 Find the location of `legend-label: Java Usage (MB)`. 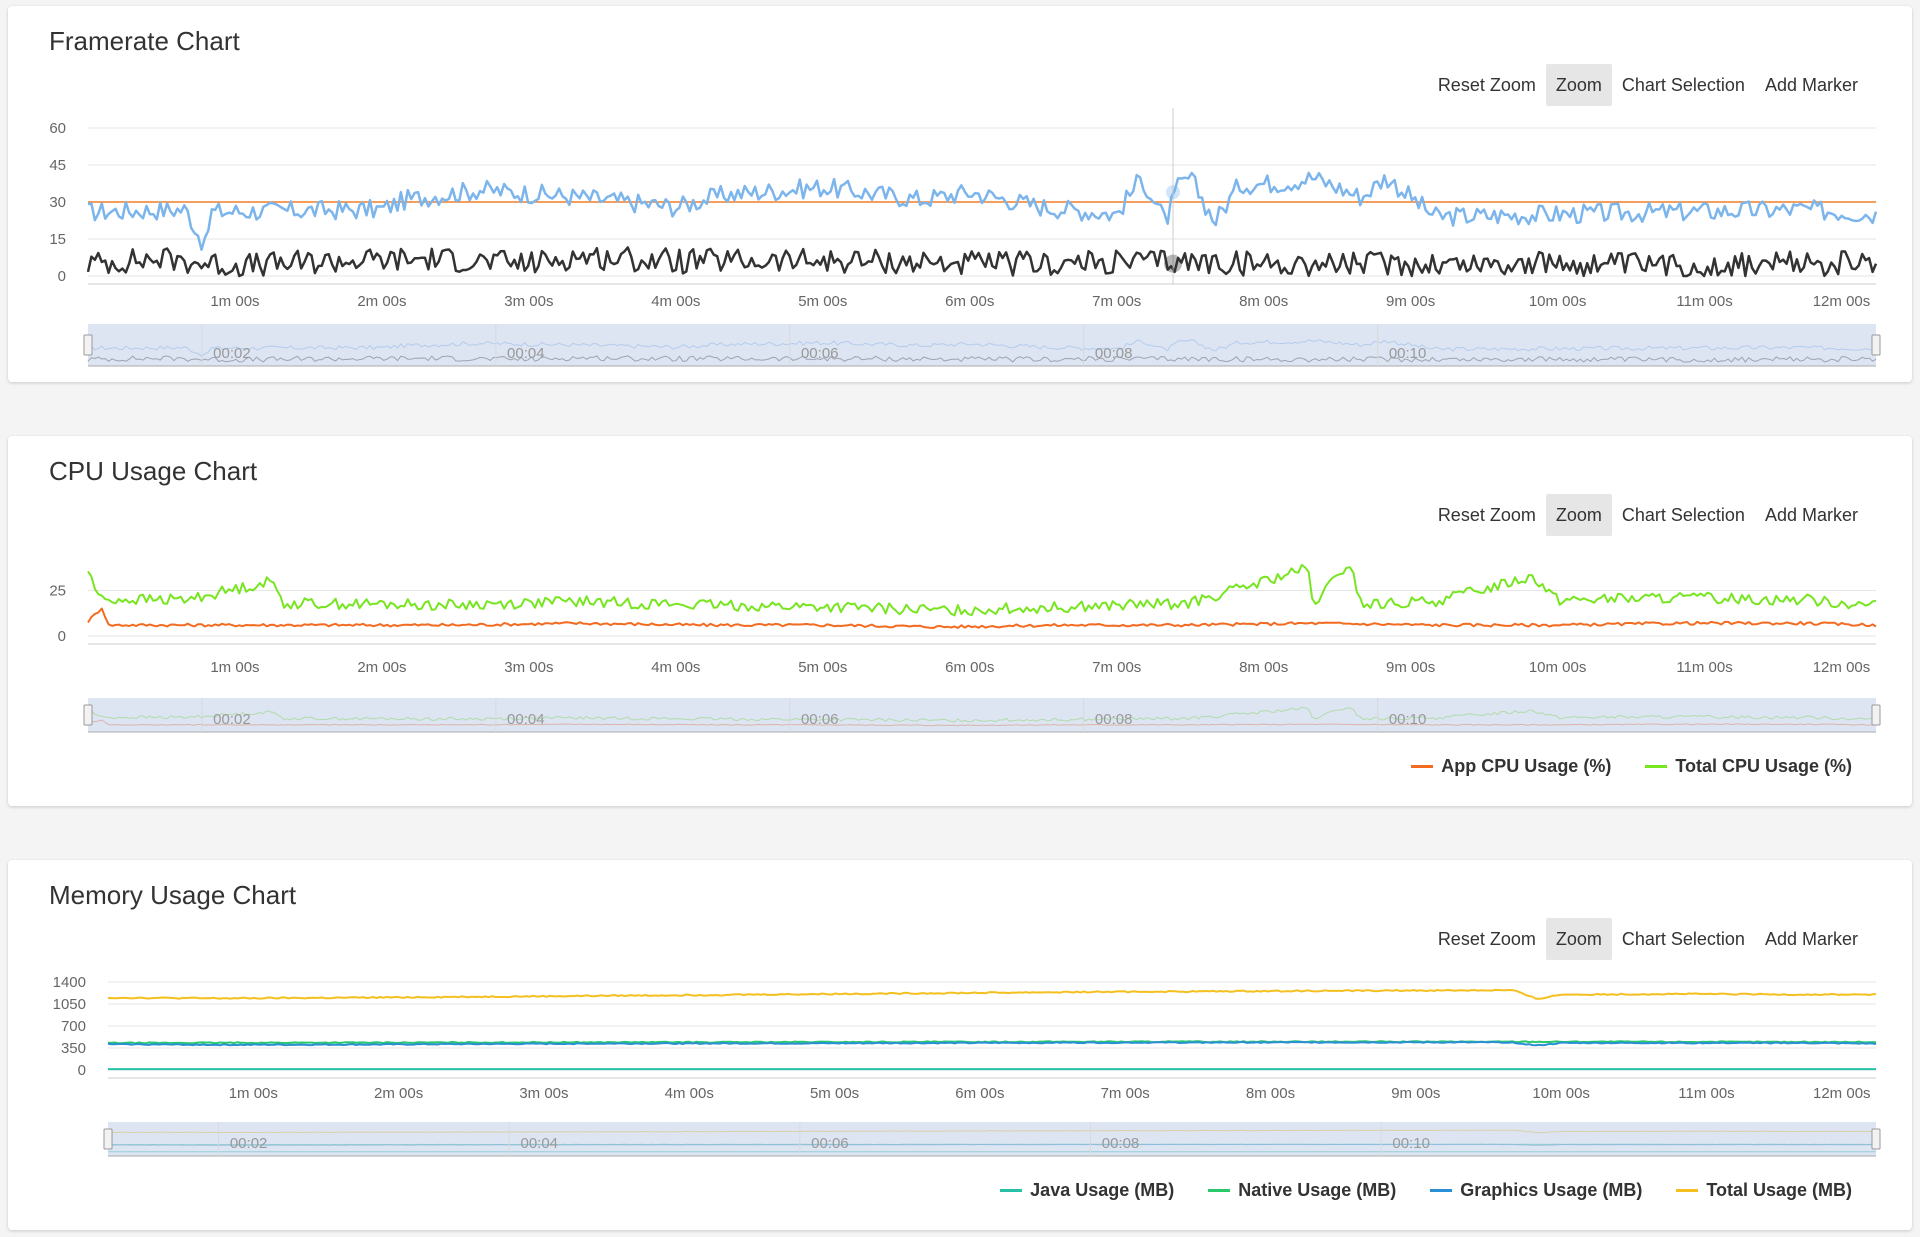

legend-label: Java Usage (MB) is located at coordinates (1102, 1190).